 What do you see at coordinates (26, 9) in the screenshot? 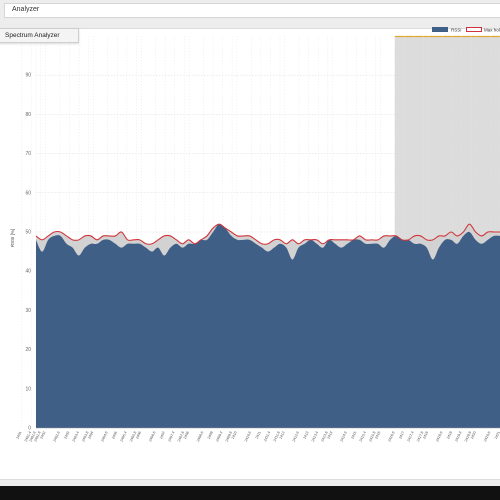
I see `window-title: Analyzer` at bounding box center [26, 9].